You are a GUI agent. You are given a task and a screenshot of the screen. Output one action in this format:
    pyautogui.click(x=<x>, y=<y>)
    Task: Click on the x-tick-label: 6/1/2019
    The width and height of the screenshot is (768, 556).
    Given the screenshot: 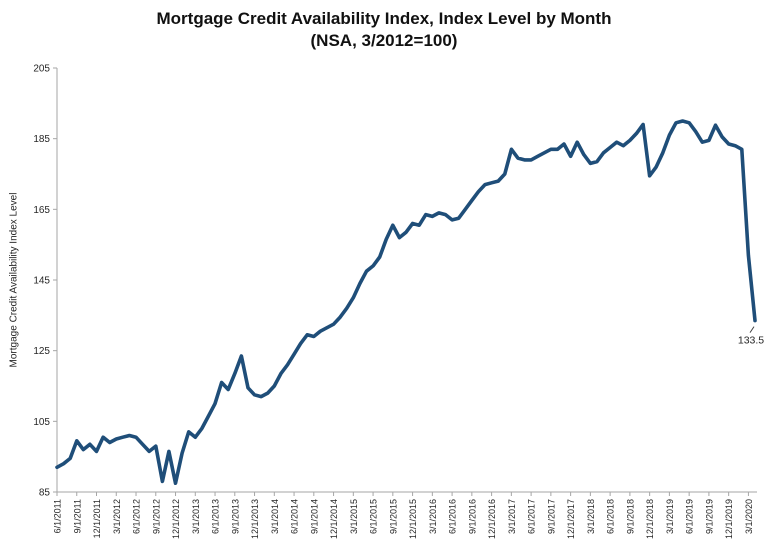 What is the action you would take?
    pyautogui.click(x=690, y=516)
    